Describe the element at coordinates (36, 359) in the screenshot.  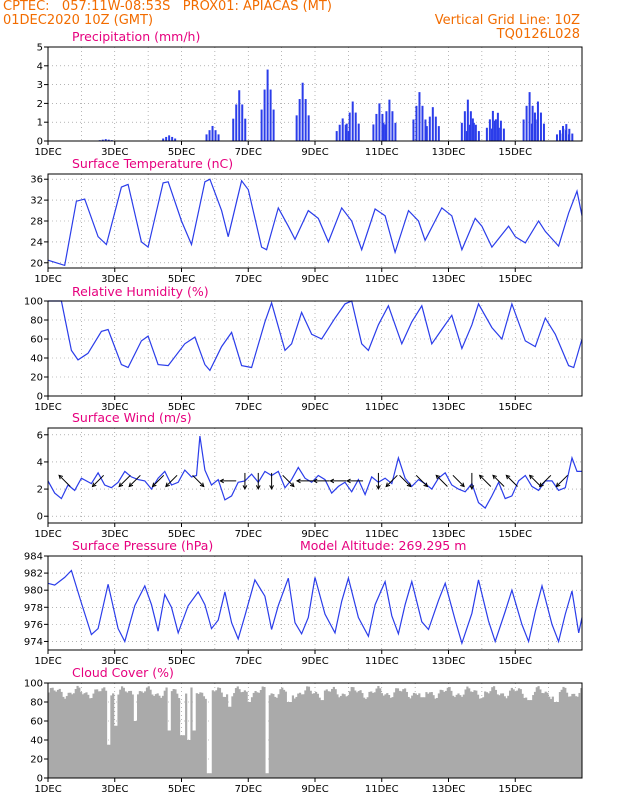
I see `y-tick-label: 40` at that location.